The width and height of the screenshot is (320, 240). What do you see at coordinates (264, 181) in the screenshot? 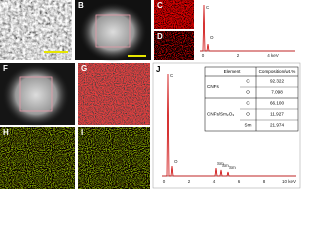
I see `tick-label: 8` at bounding box center [264, 181].